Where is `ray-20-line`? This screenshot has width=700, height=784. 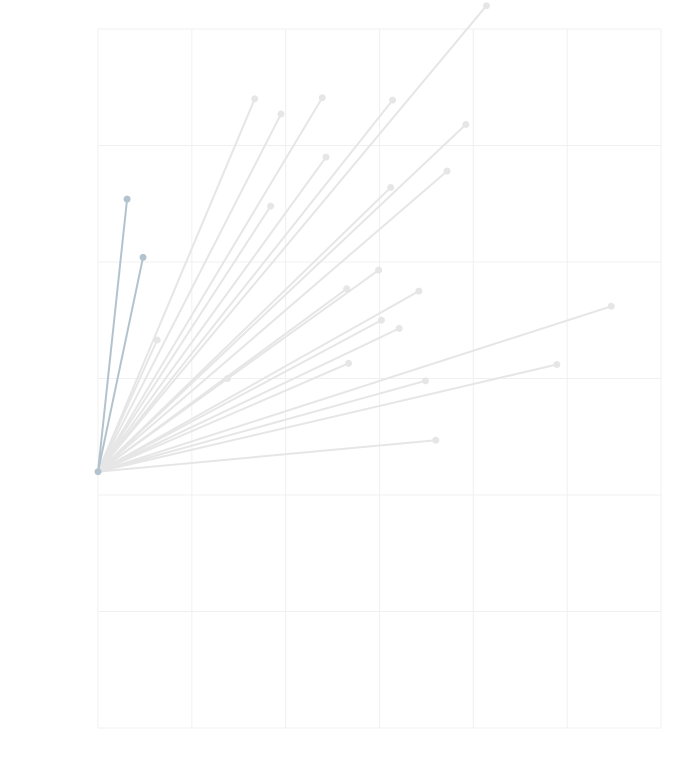 ray-20-line is located at coordinates (223, 417).